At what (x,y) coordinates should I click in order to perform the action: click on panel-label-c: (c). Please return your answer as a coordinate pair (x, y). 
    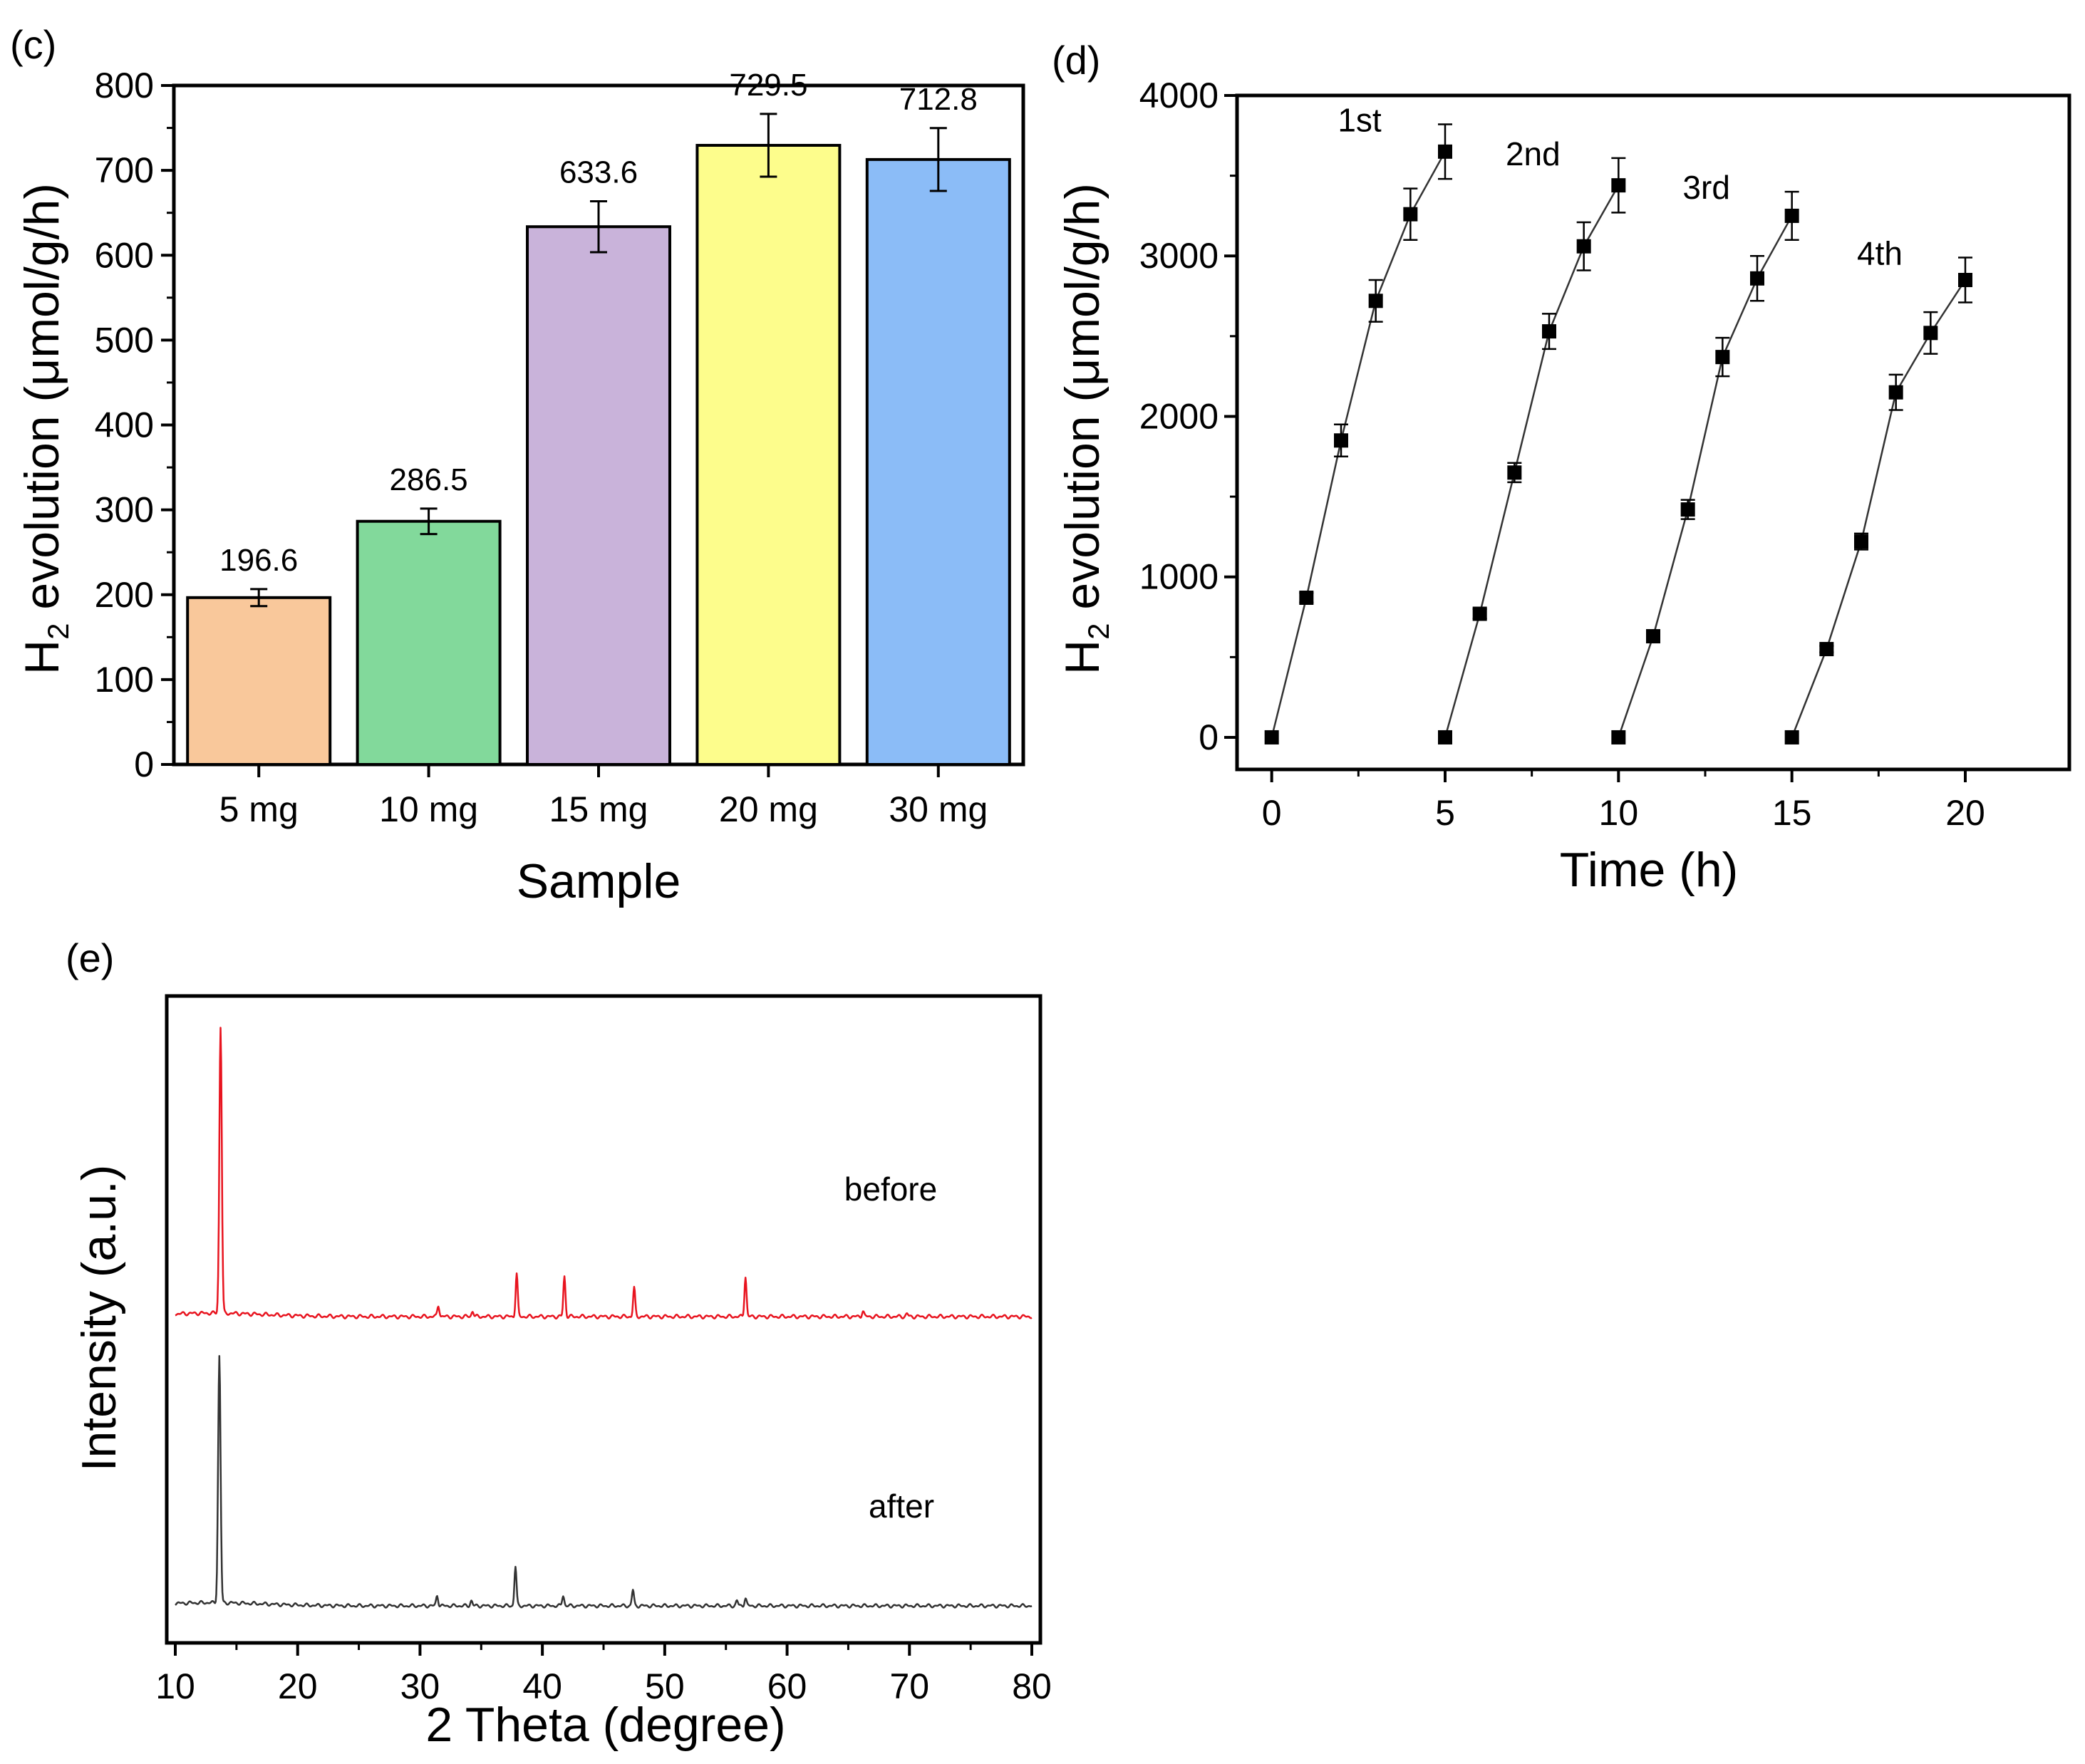
    Looking at the image, I should click on (33, 44).